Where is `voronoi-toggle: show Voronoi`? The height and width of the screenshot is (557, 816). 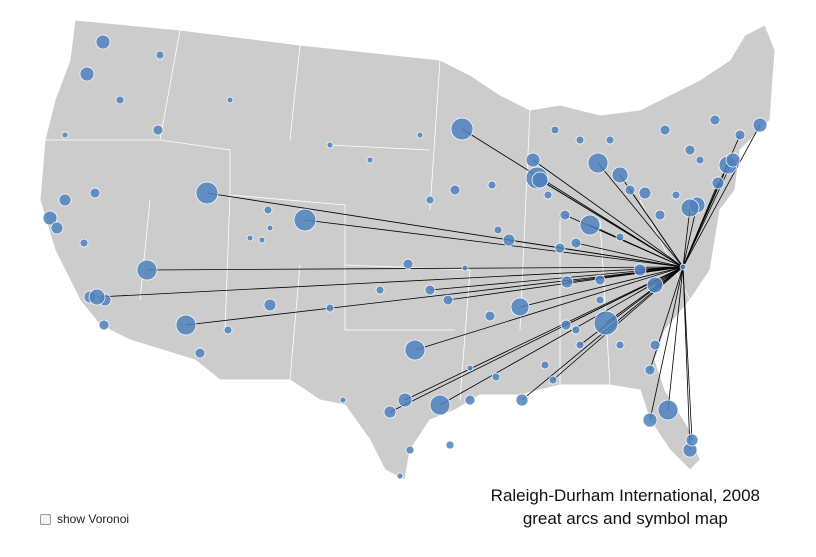
voronoi-toggle: show Voronoi is located at coordinates (84, 519).